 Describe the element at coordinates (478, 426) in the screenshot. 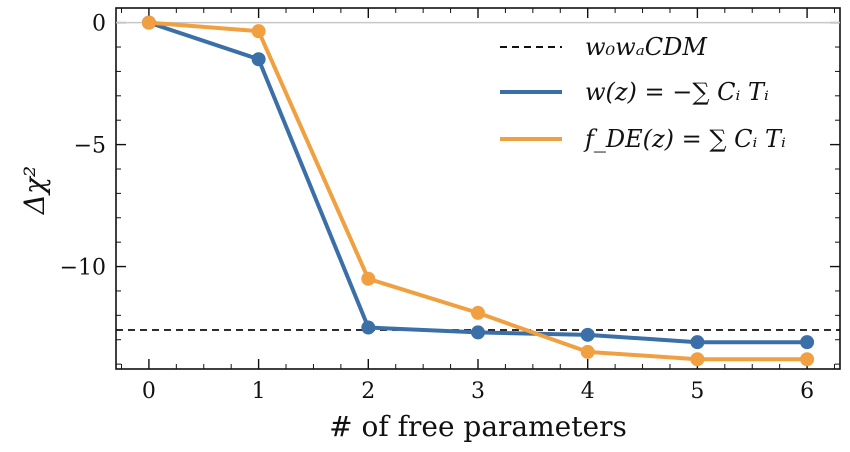

I see `x-axis-label: # of free parameters` at that location.